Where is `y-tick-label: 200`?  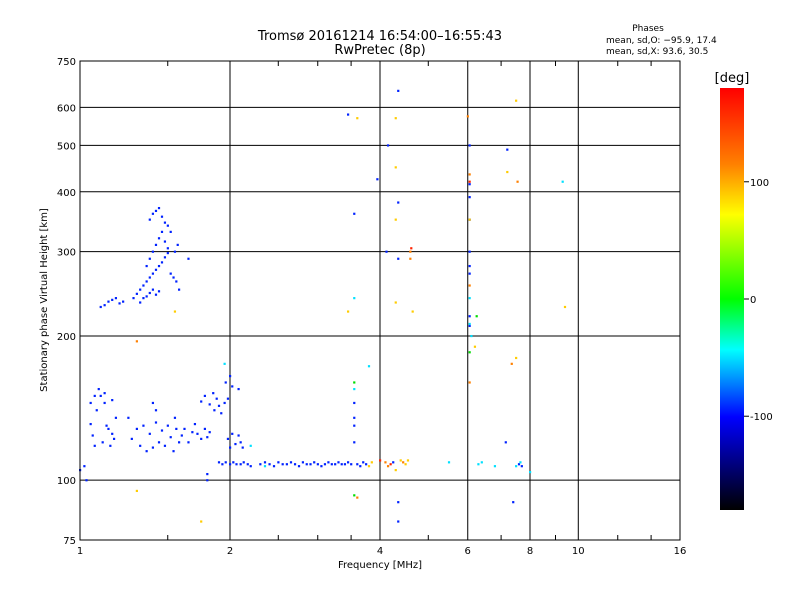 y-tick-label: 200 is located at coordinates (66, 337).